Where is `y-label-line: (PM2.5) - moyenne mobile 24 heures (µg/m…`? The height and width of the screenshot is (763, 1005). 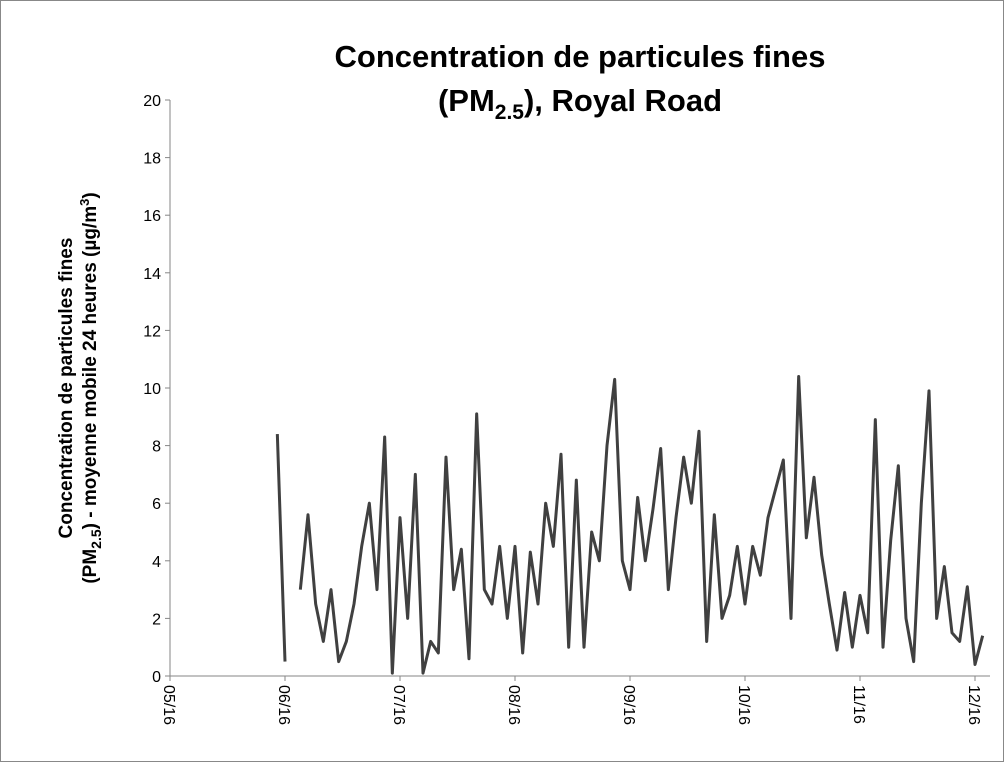
y-label-line: (PM2.5) - moyenne mobile 24 heures (µg/m… is located at coordinates (90, 387).